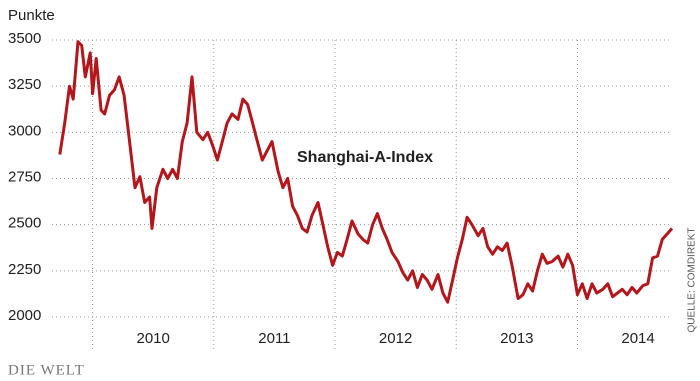  I want to click on y-tick-label: 2000, so click(24, 315).